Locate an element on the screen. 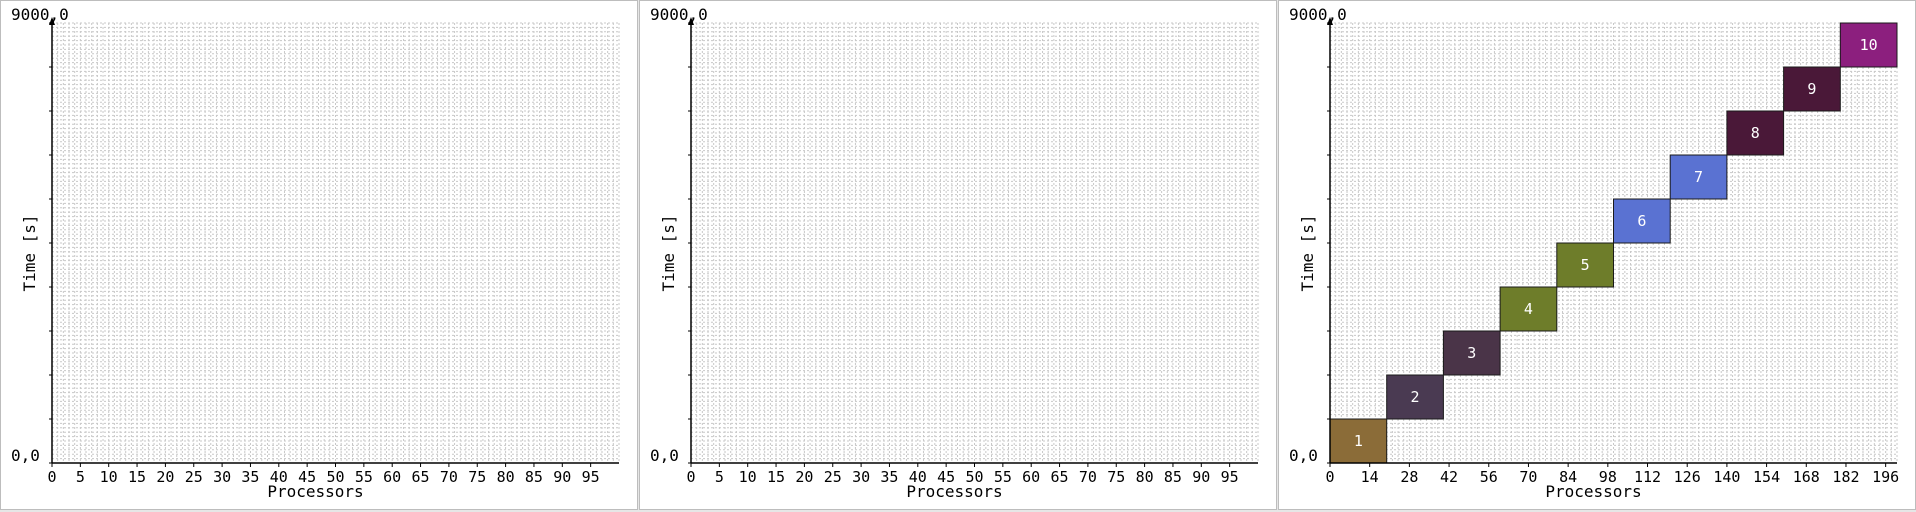 Image resolution: width=1916 pixels, height=512 pixels. x-tick-label: 182 is located at coordinates (1845, 477).